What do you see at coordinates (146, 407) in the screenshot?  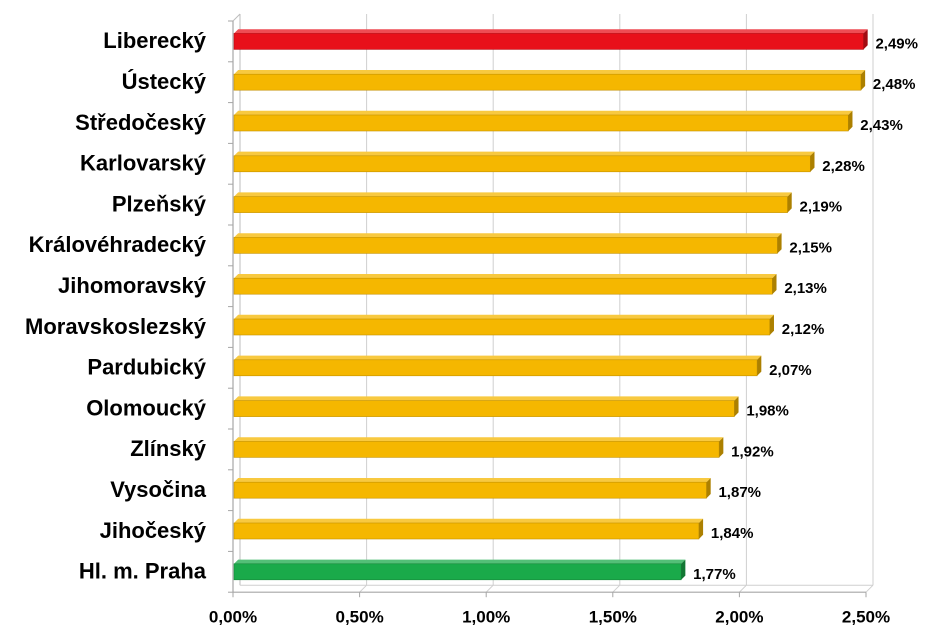 I see `category-label: Olomoucký` at bounding box center [146, 407].